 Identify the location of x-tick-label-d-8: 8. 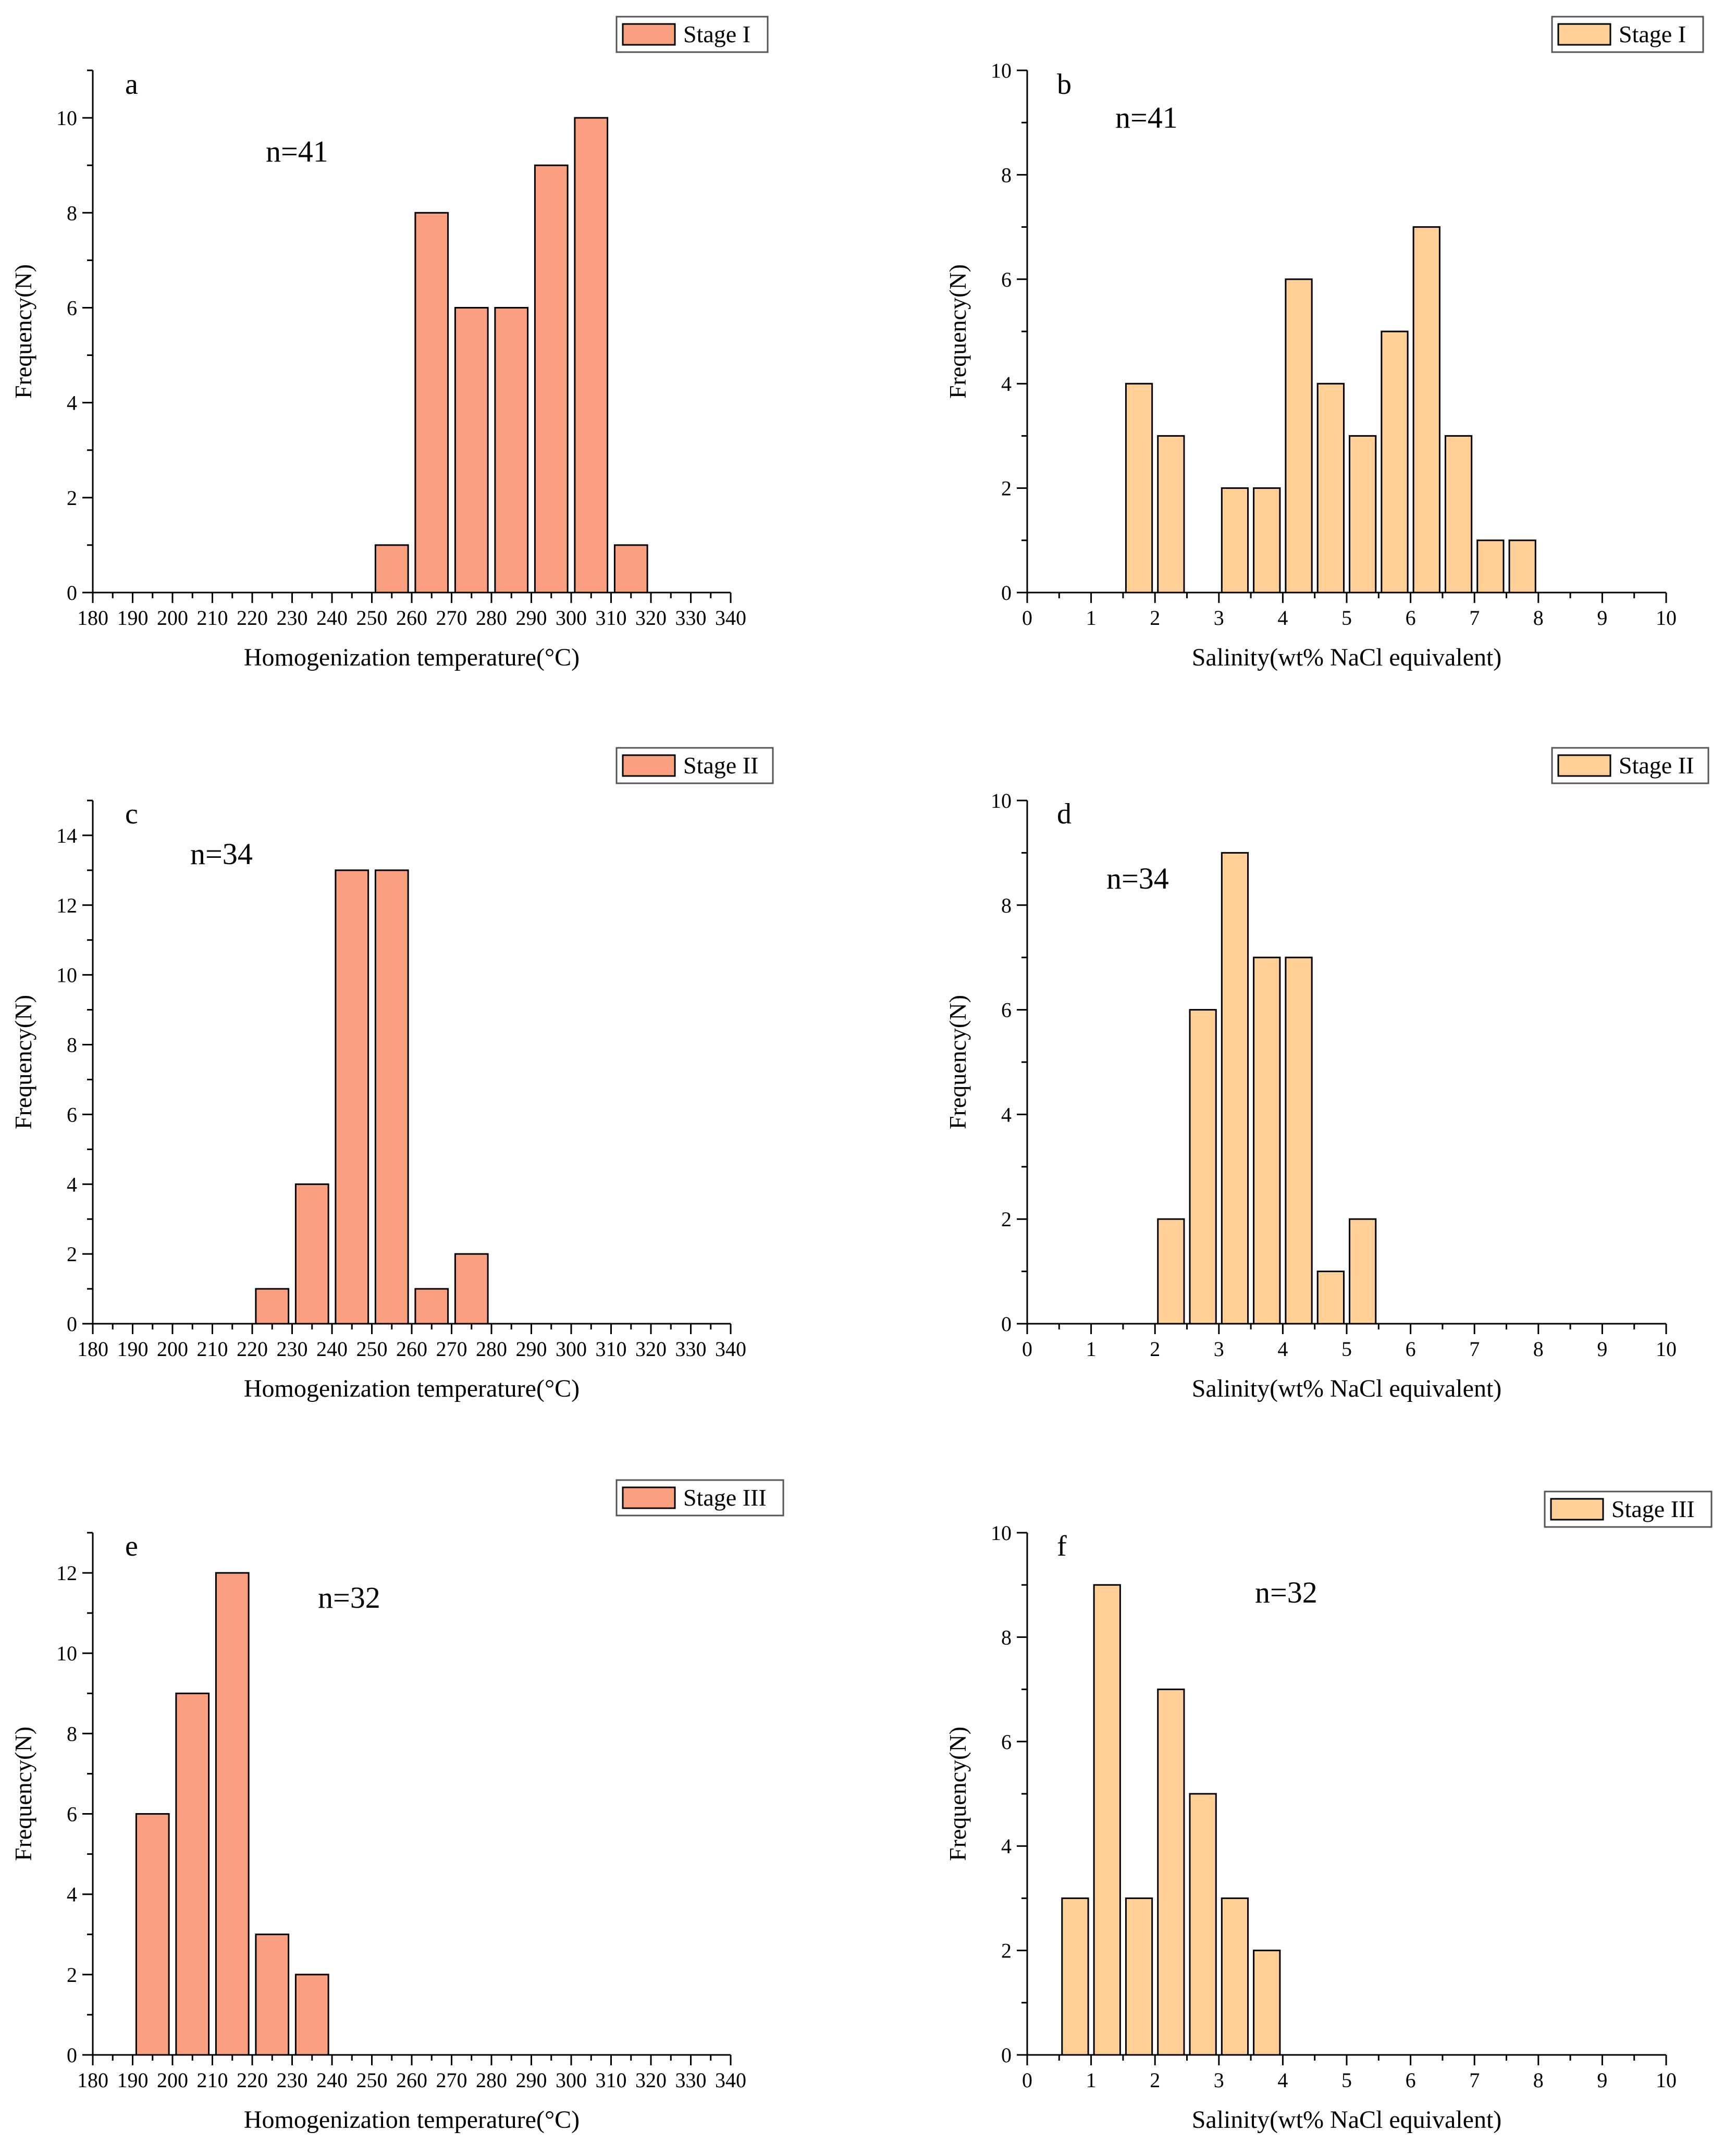
(1538, 1349).